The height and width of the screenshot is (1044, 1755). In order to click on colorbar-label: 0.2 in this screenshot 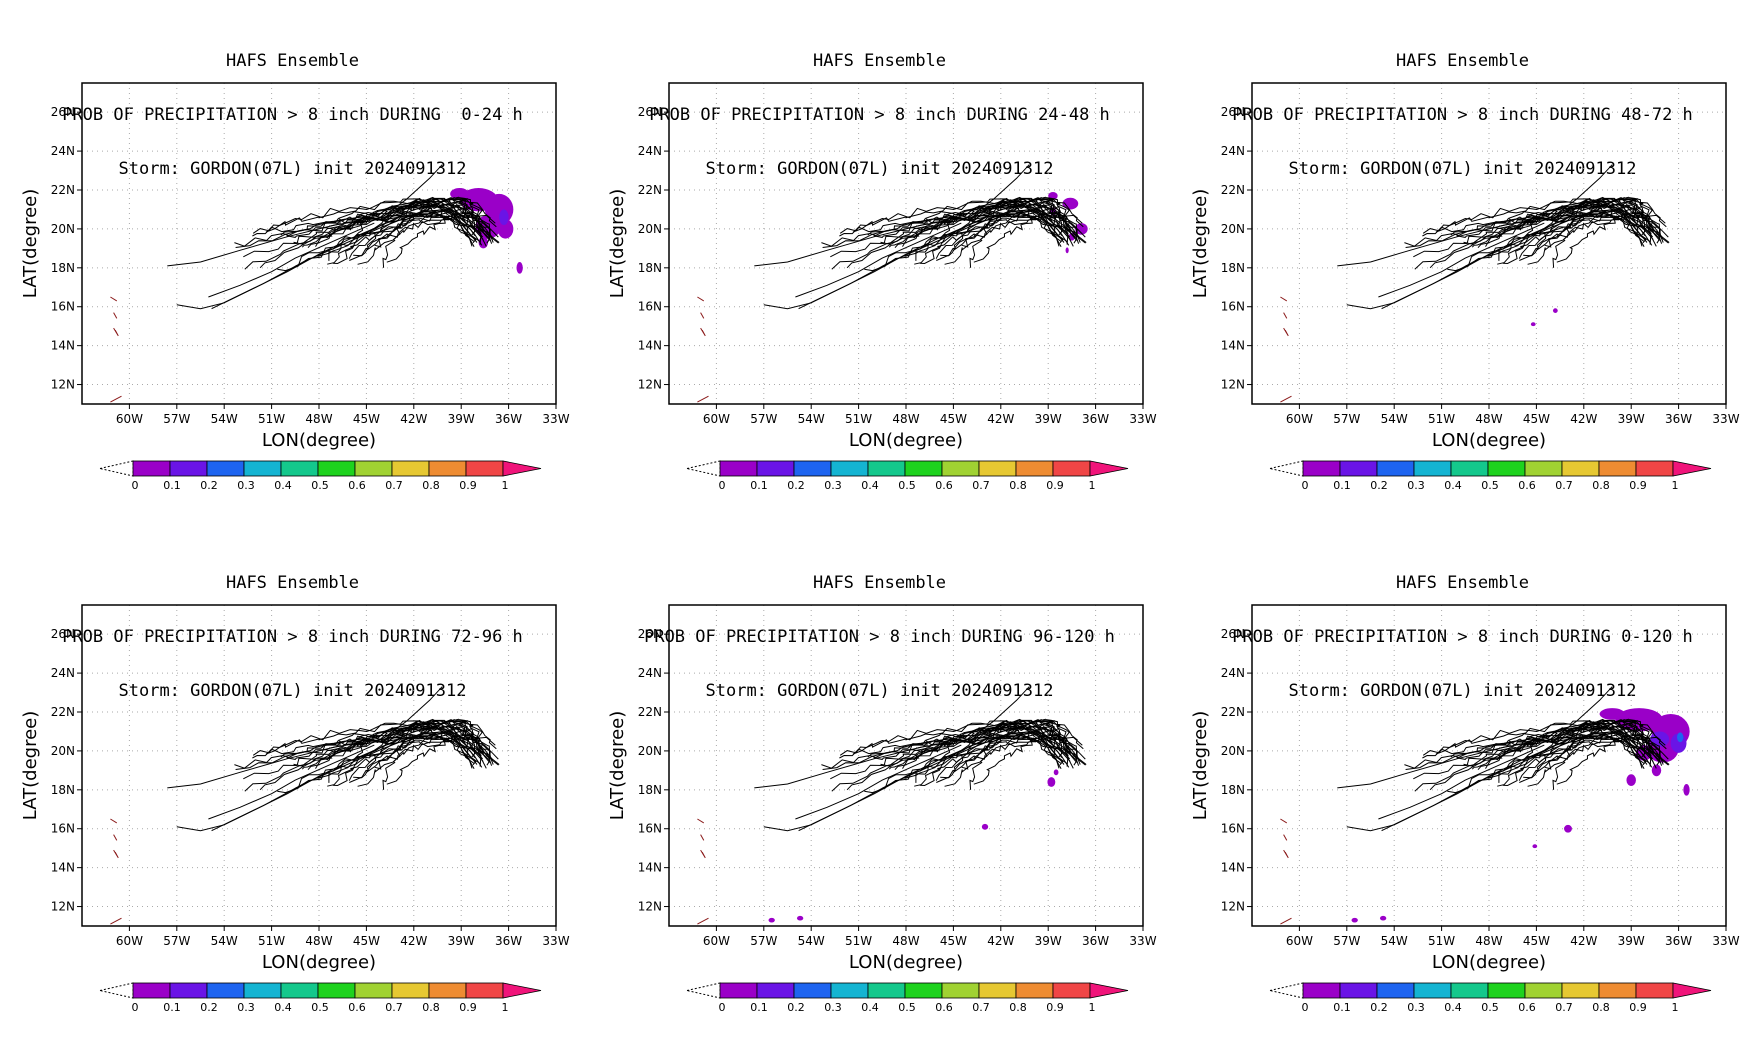, I will do `click(1379, 1007)`.